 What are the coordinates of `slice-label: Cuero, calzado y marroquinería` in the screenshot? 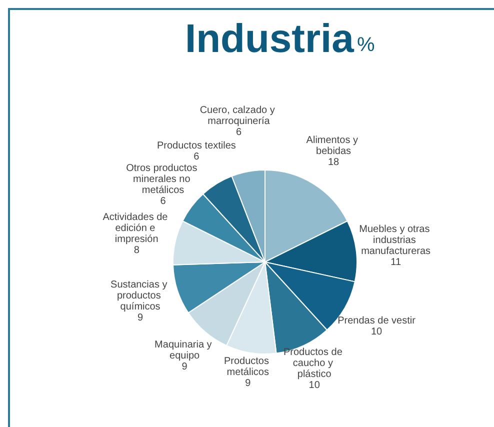 It's located at (239, 116).